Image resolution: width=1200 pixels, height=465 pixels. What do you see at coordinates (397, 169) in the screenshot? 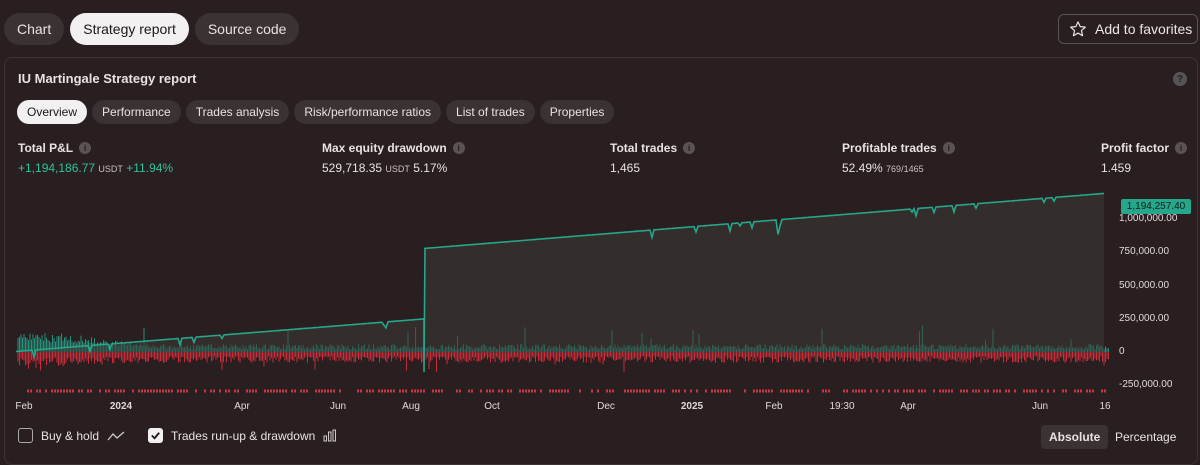
I see `dd-unit: USDT` at bounding box center [397, 169].